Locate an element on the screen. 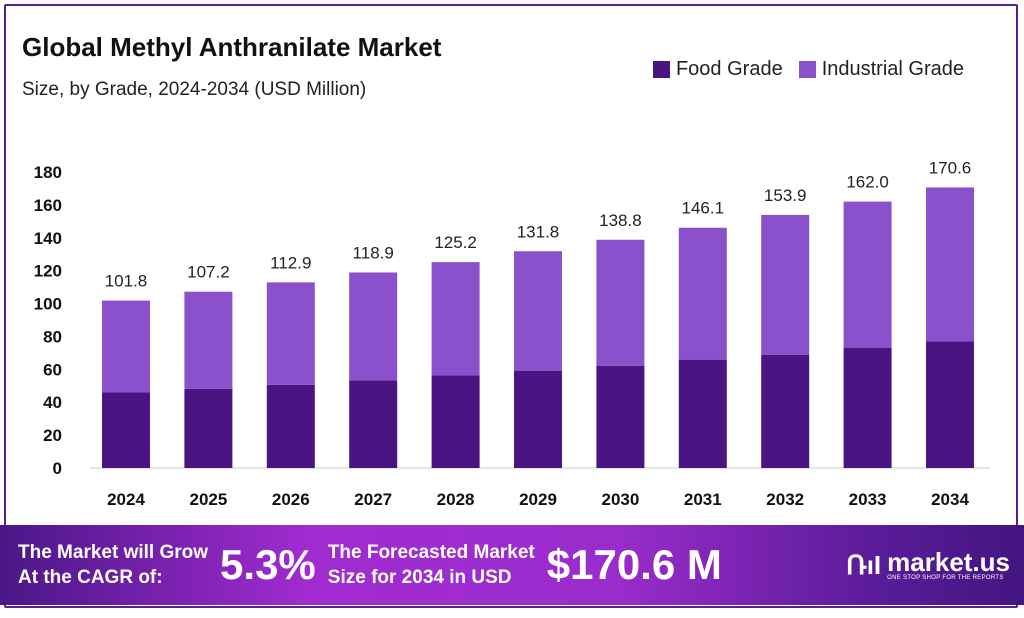  data-label: 162.0 is located at coordinates (867, 182).